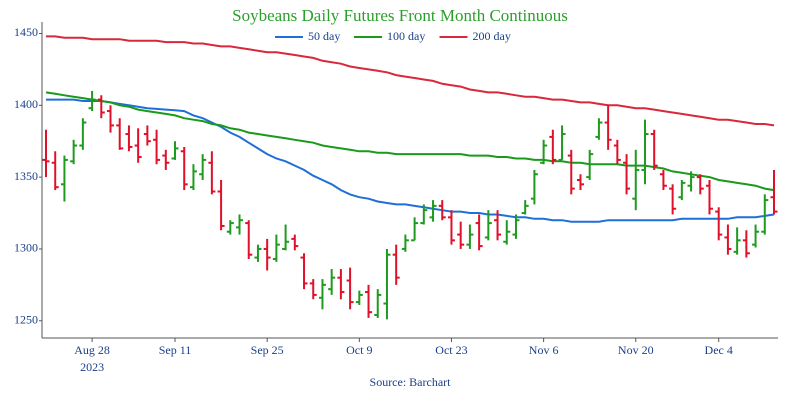  I want to click on legend-label: 100 day, so click(406, 36).